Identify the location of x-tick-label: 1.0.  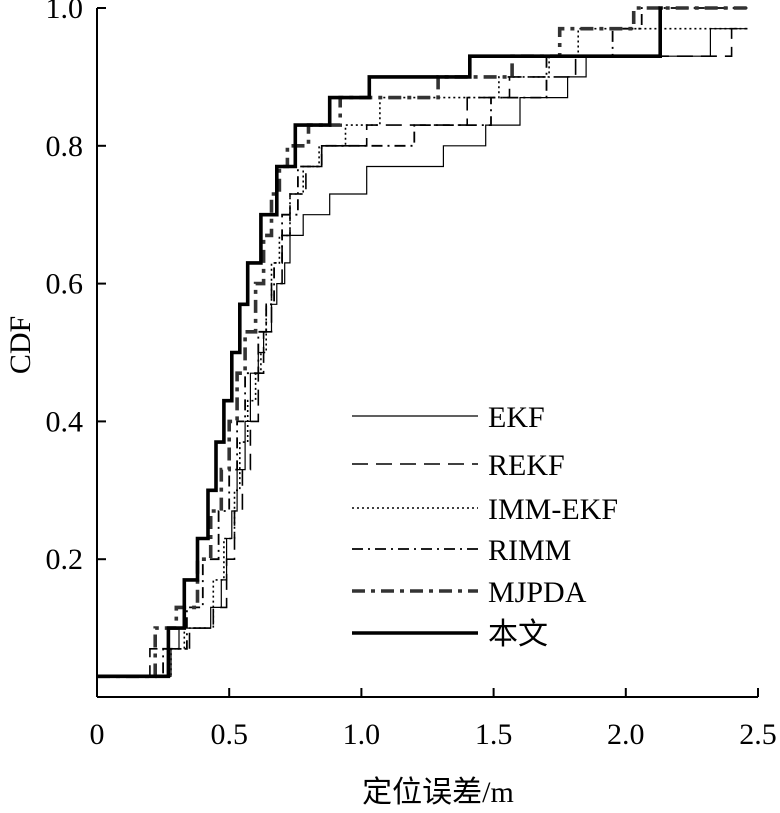
(362, 734).